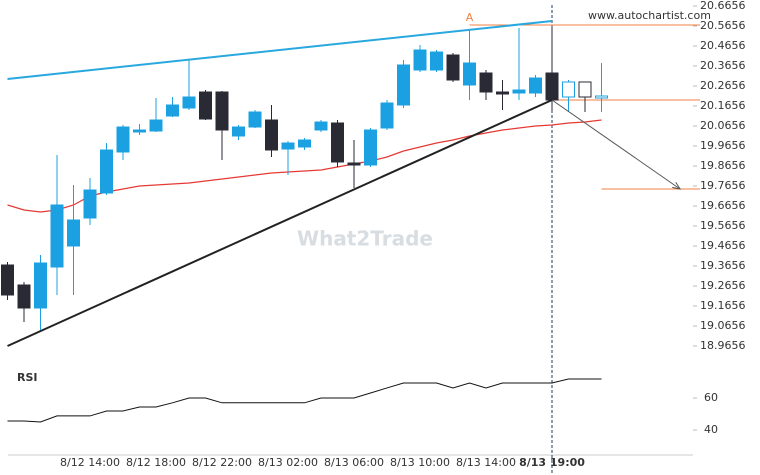 The image size is (760, 475). Describe the element at coordinates (711, 397) in the screenshot. I see `rsi-tick-label: 60` at that location.